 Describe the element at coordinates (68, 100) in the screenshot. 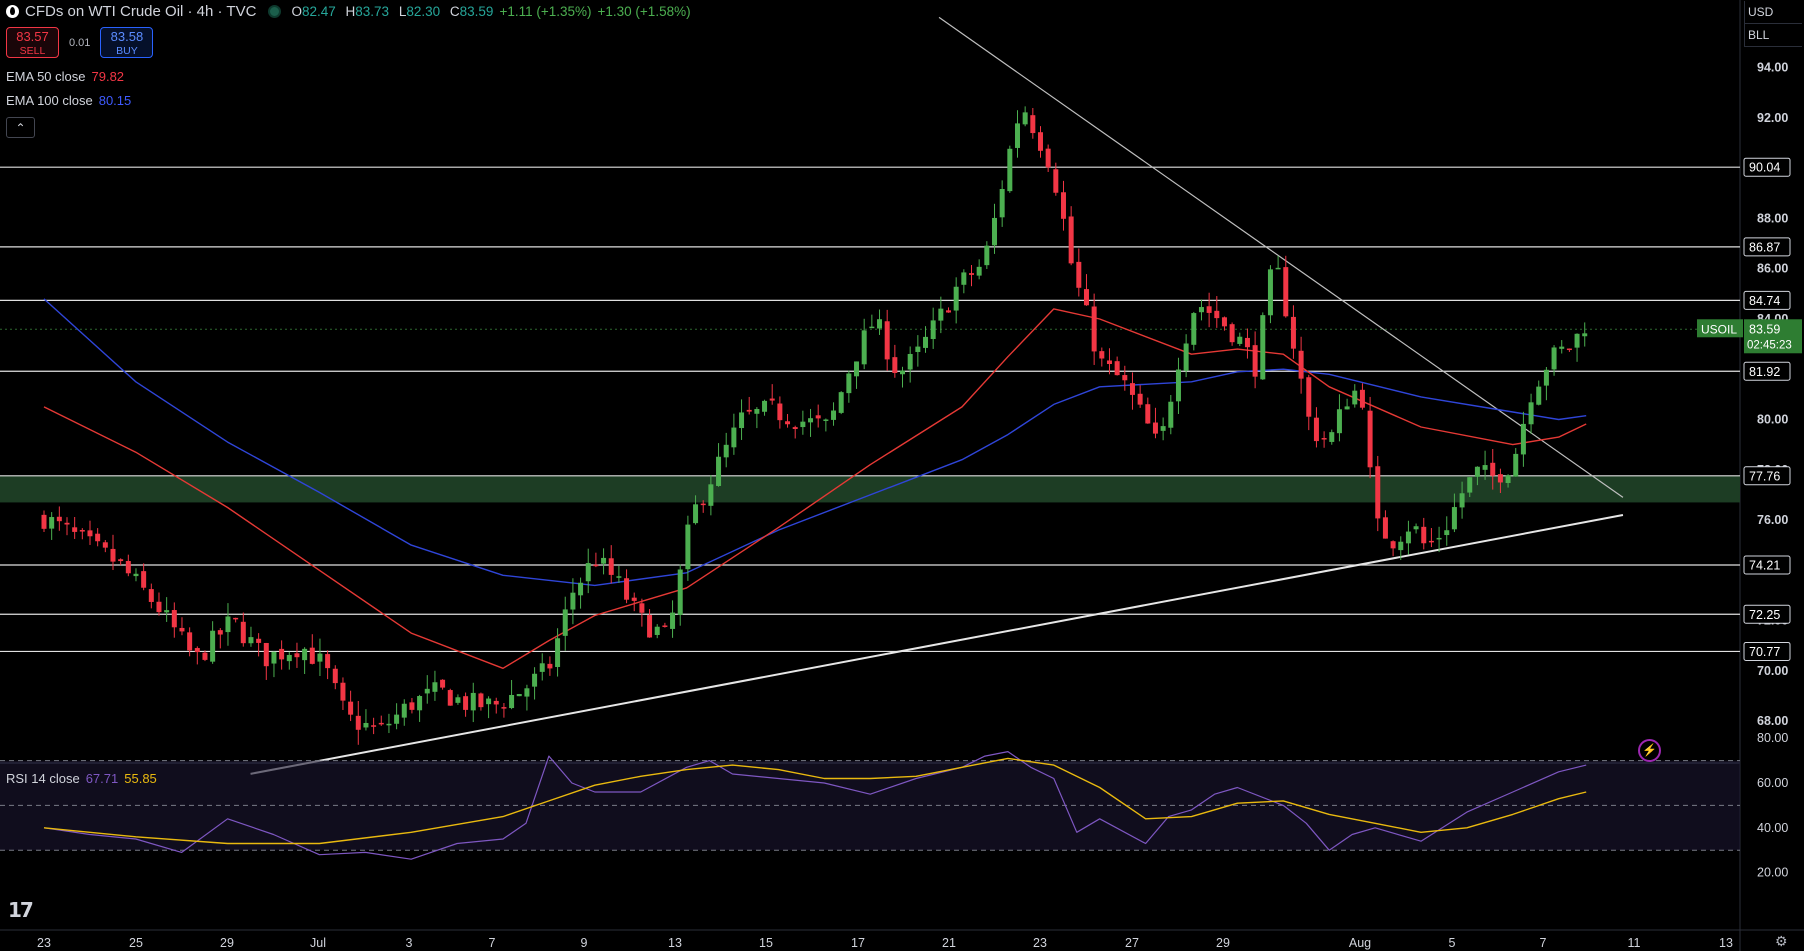

I see `ema100-legend: EMA 100 close 80.15` at that location.